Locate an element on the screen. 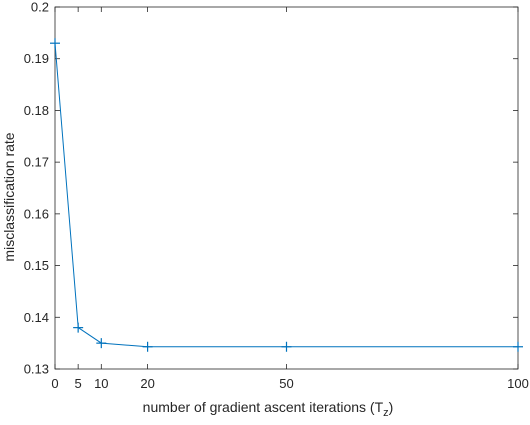 Image resolution: width=530 pixels, height=425 pixels. x-axis-label-close: ) is located at coordinates (391, 407).